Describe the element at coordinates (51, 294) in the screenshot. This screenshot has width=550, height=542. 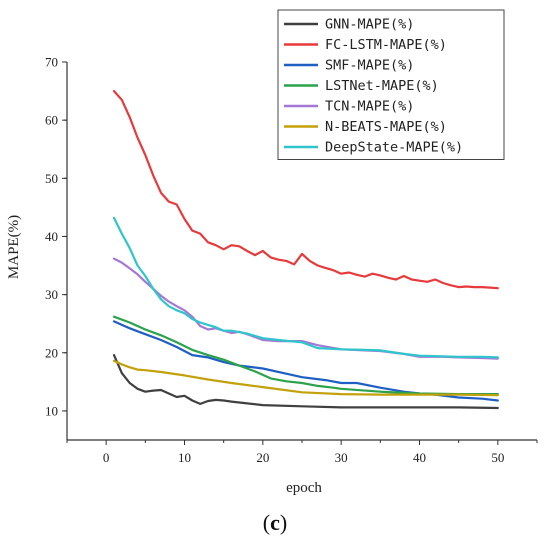
I see `y-tick-label: 30` at that location.